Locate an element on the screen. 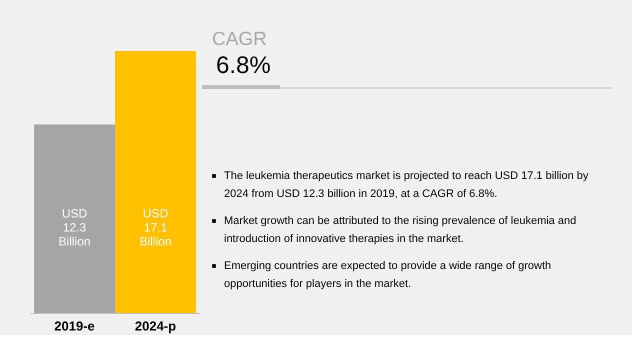 The image size is (633, 338). text: Market growth can be attributed to the rising prevalence of leukemia and introduction of innovative therapies in the market. is located at coordinates (400, 230).